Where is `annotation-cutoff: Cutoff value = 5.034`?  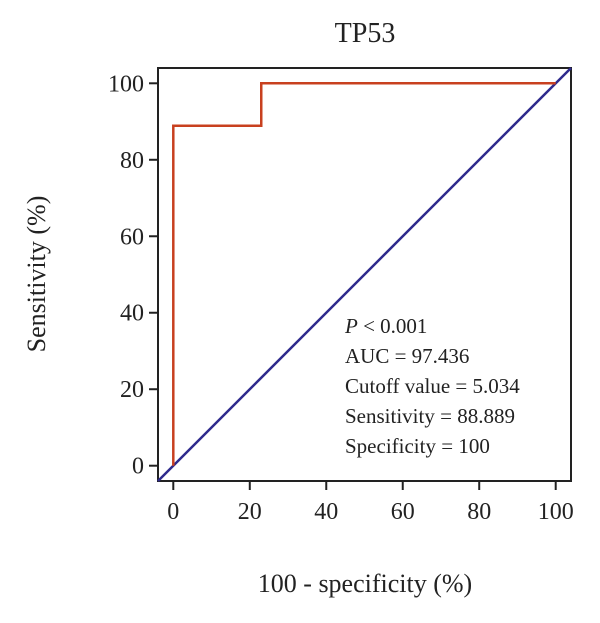
annotation-cutoff: Cutoff value = 5.034 is located at coordinates (432, 386).